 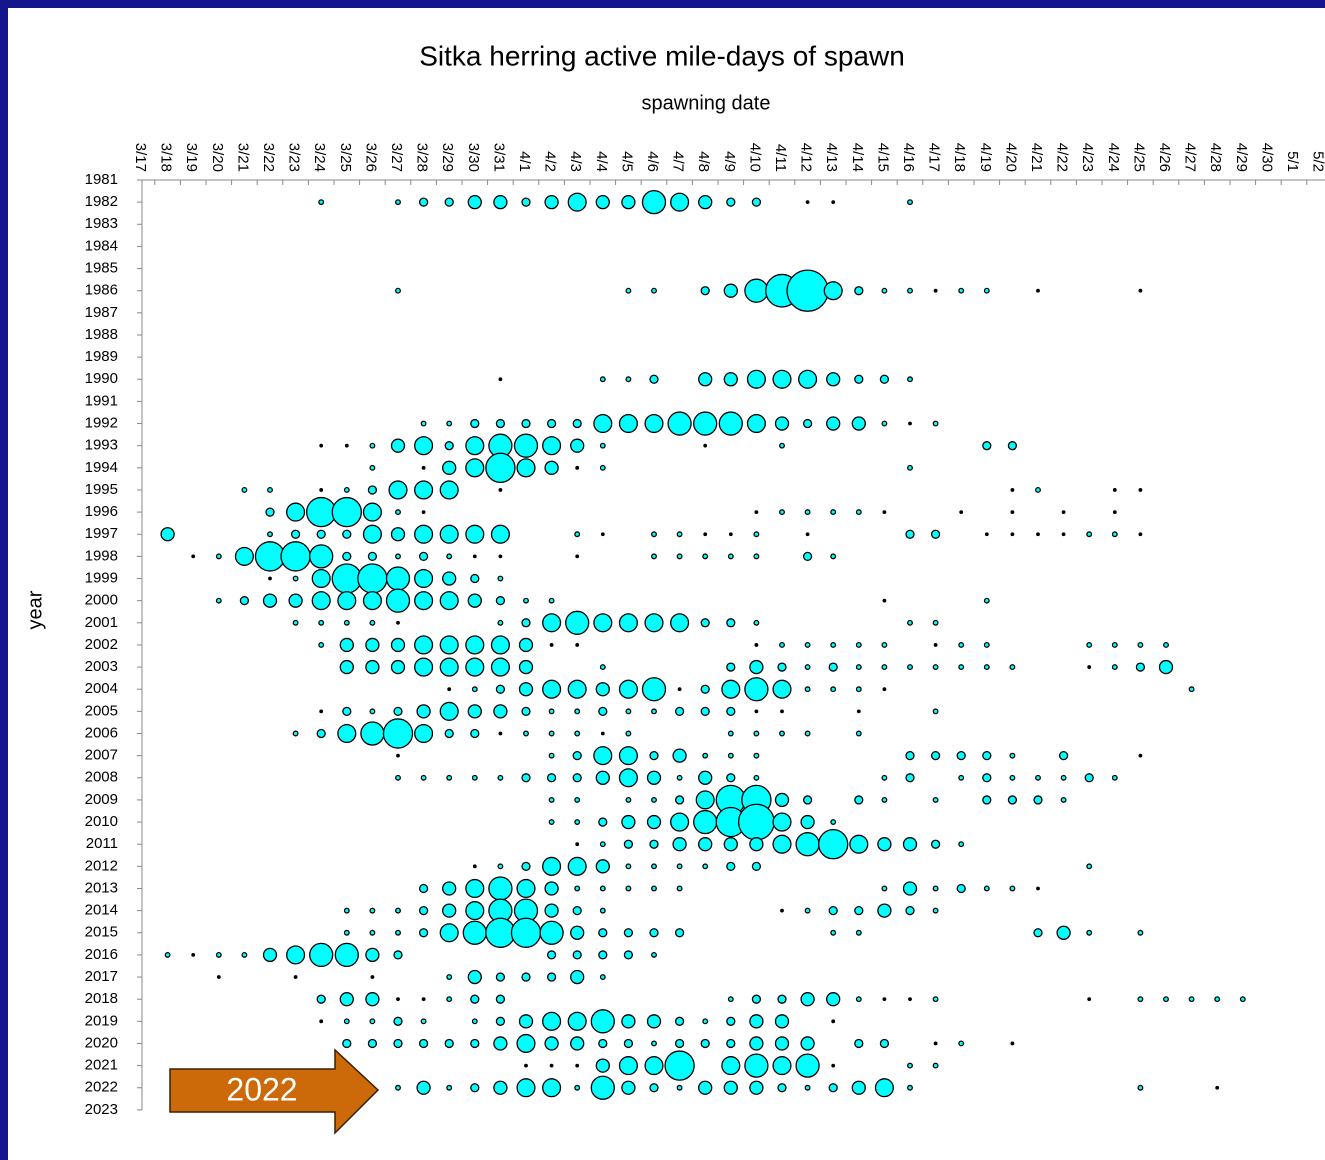 I want to click on y-tick-label: 2002, so click(x=101, y=644).